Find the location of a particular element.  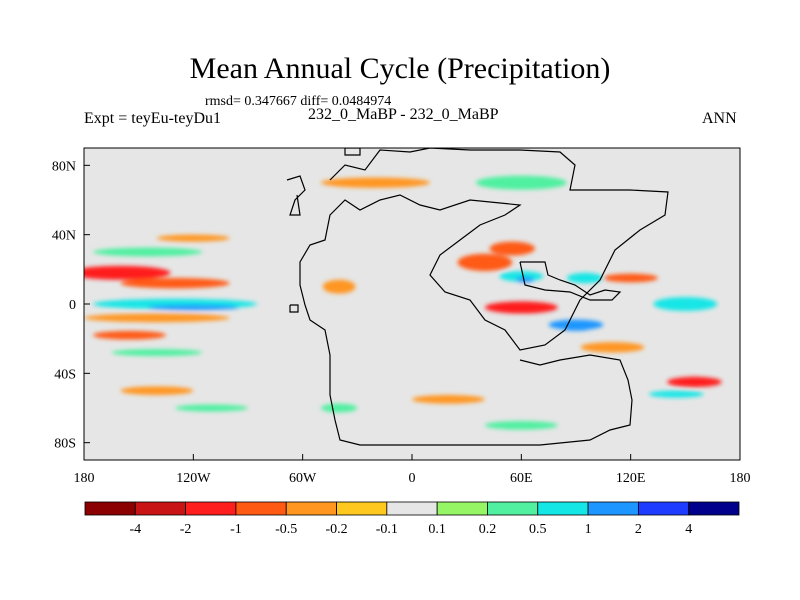

colorbar: -4 -2 -1 -0.5 -0.2 -0.1 0.1 0.2 0.5 1 2 4 is located at coordinates (412, 519).